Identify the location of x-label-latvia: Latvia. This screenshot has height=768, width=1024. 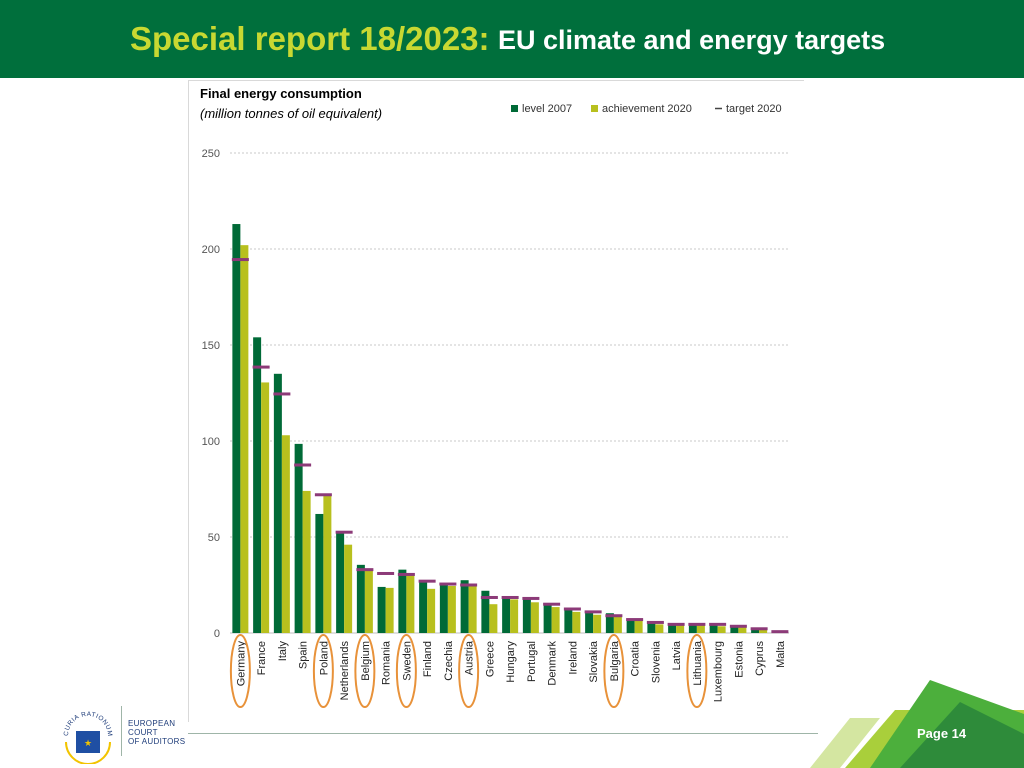
(677, 655).